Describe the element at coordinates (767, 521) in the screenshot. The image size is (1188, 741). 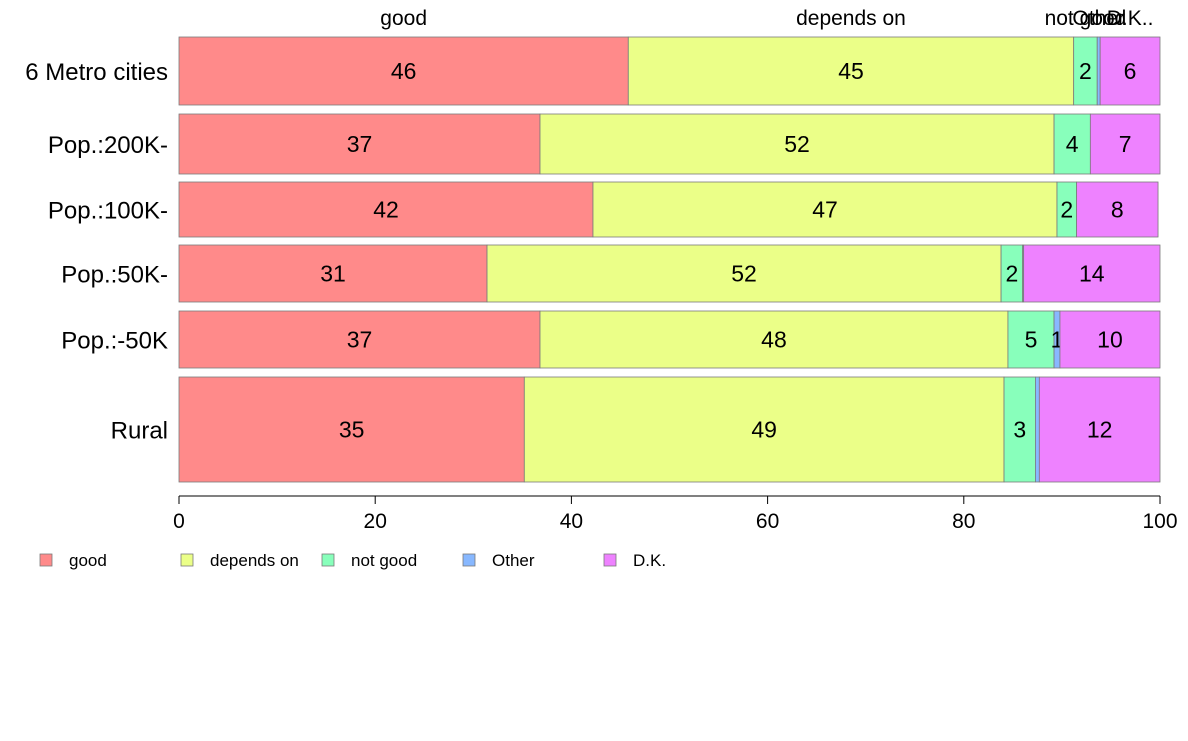
I see `x-tick-label-60: 60` at that location.